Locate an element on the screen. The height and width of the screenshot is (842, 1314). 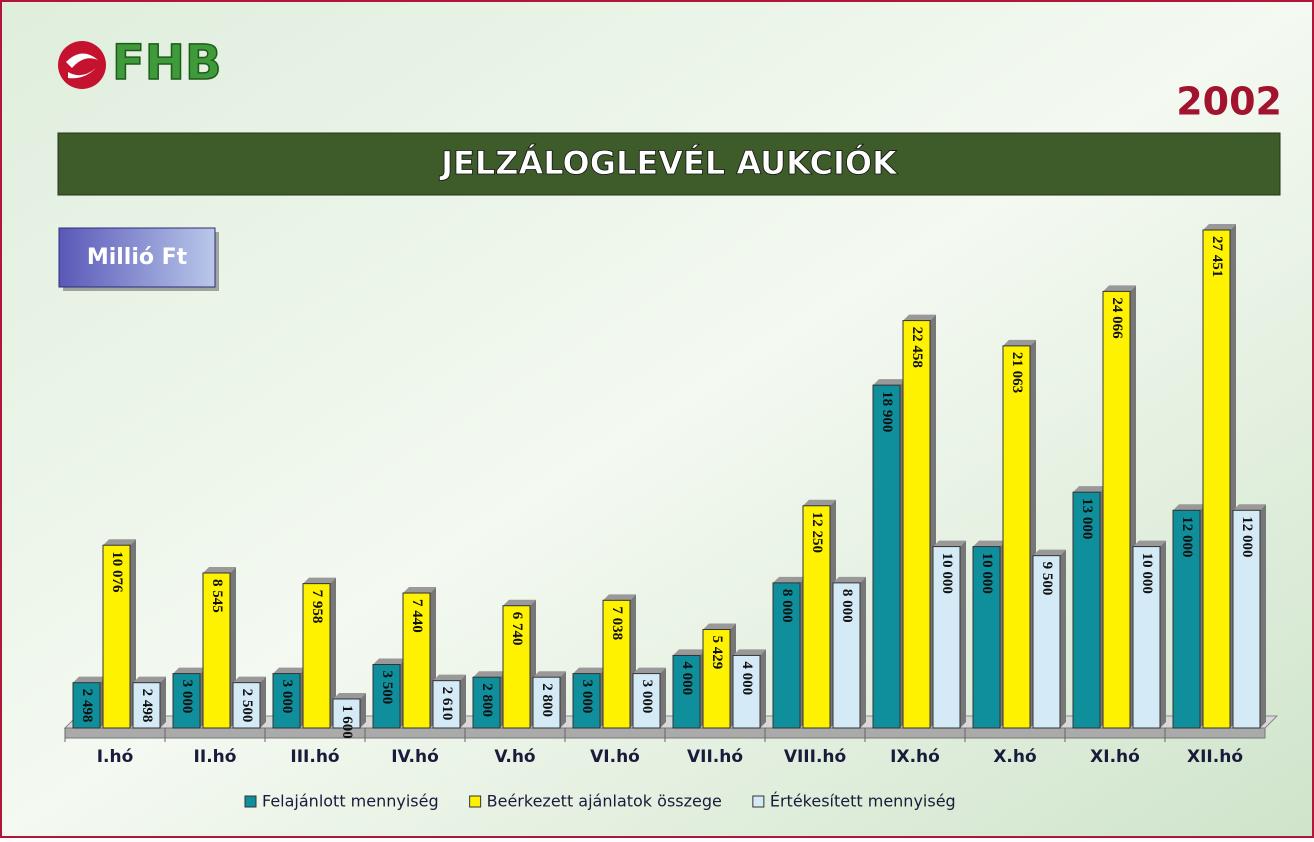
year: 2002 is located at coordinates (1229, 102).